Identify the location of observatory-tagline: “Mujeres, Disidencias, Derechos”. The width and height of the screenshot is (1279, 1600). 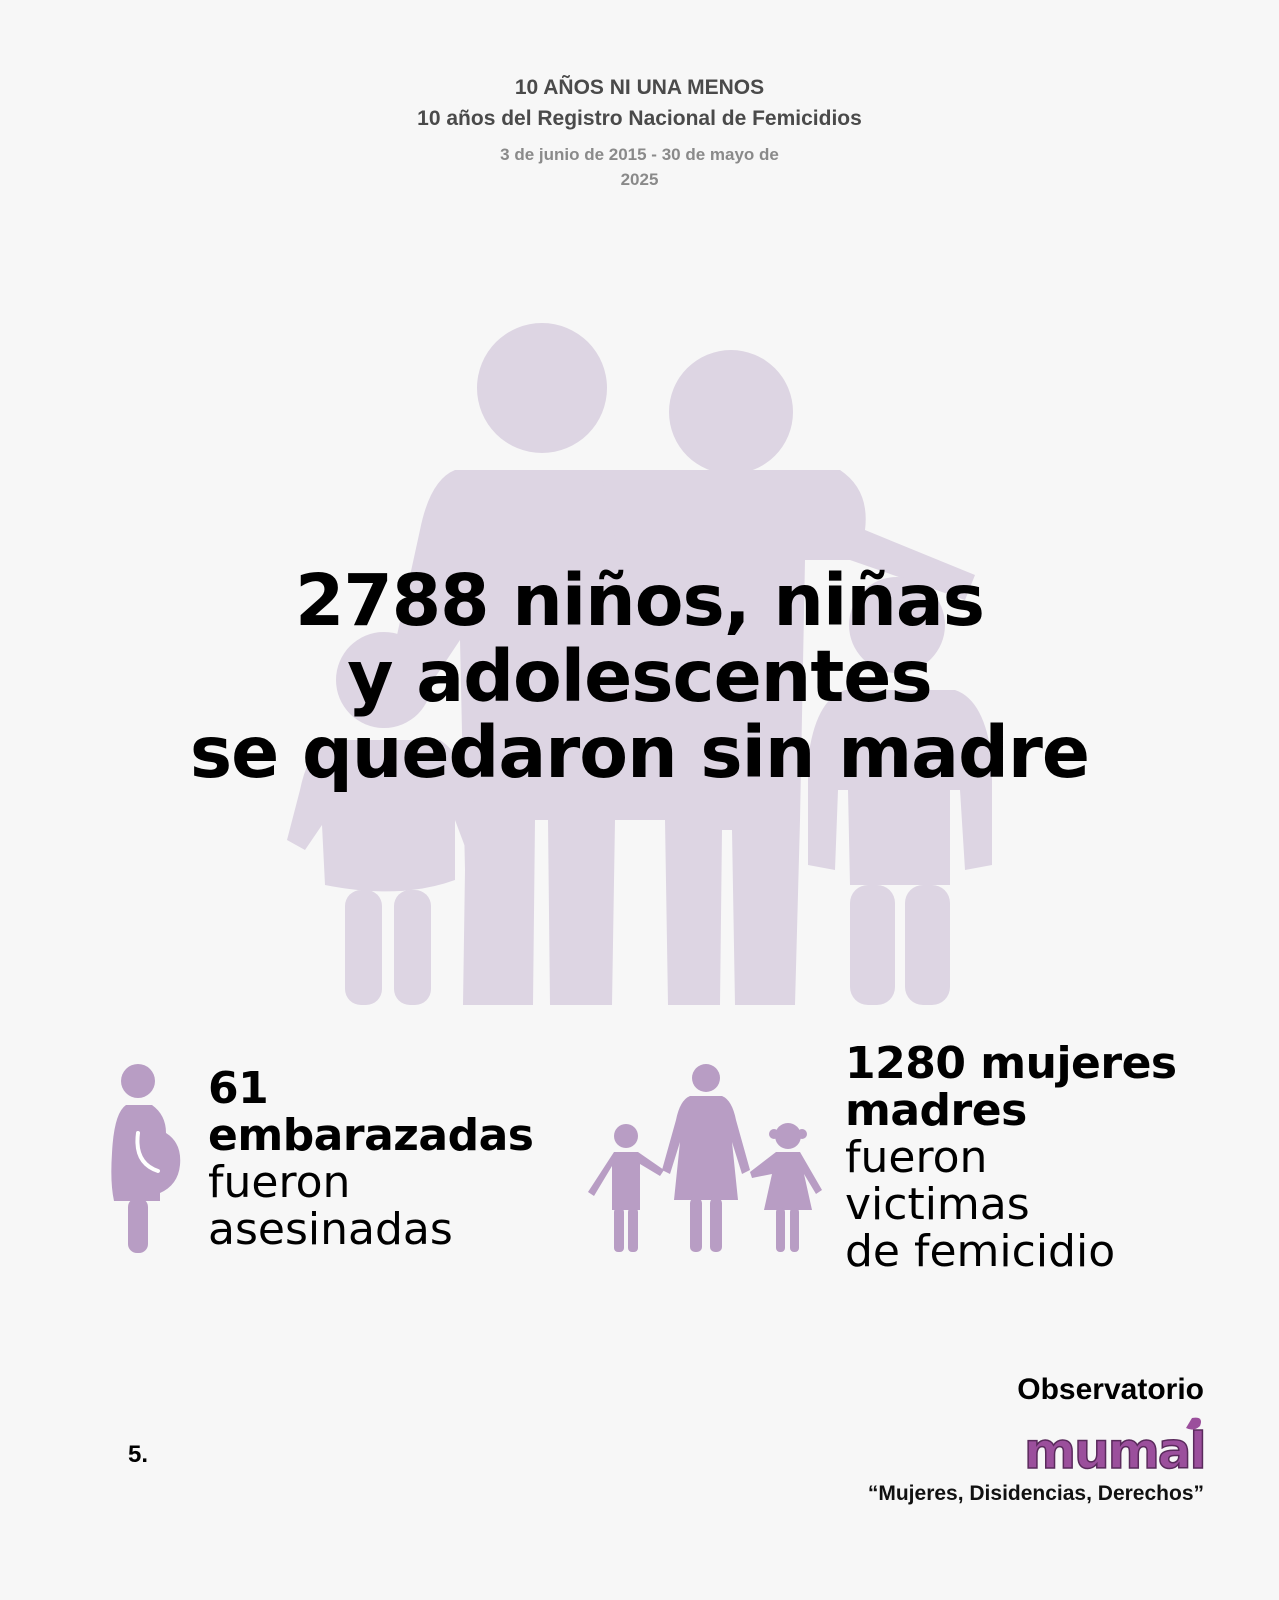
(1035, 1493).